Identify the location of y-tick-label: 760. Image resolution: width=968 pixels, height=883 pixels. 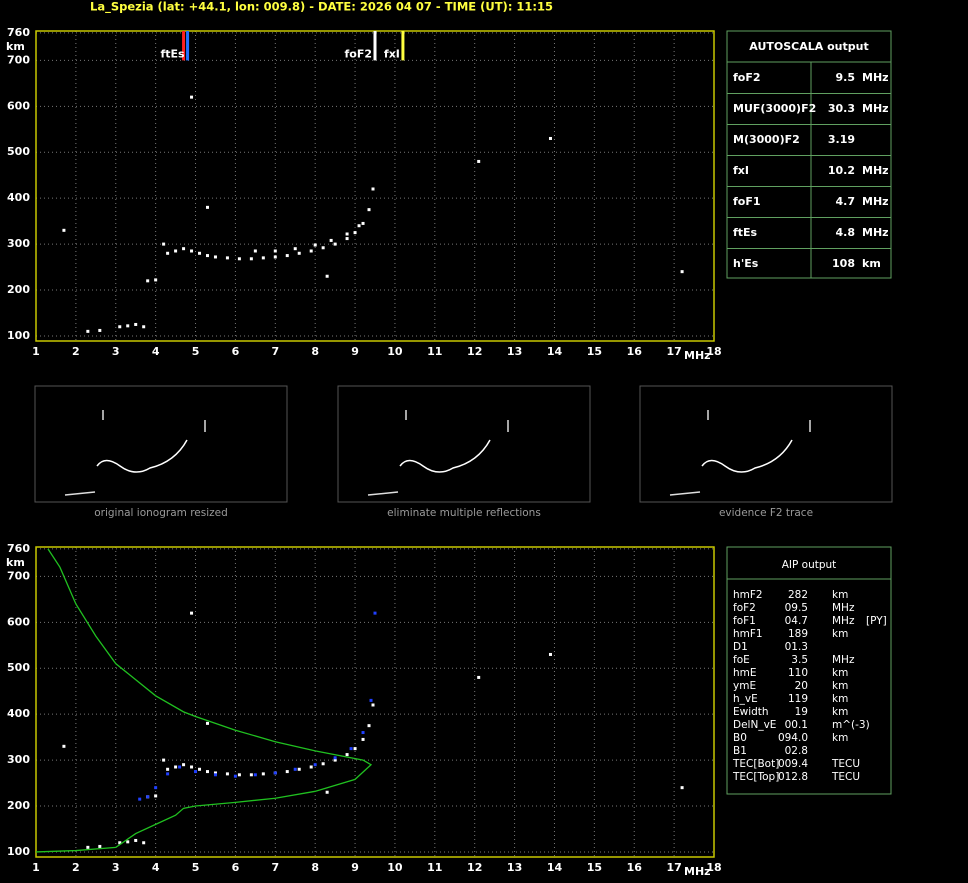
(18, 548).